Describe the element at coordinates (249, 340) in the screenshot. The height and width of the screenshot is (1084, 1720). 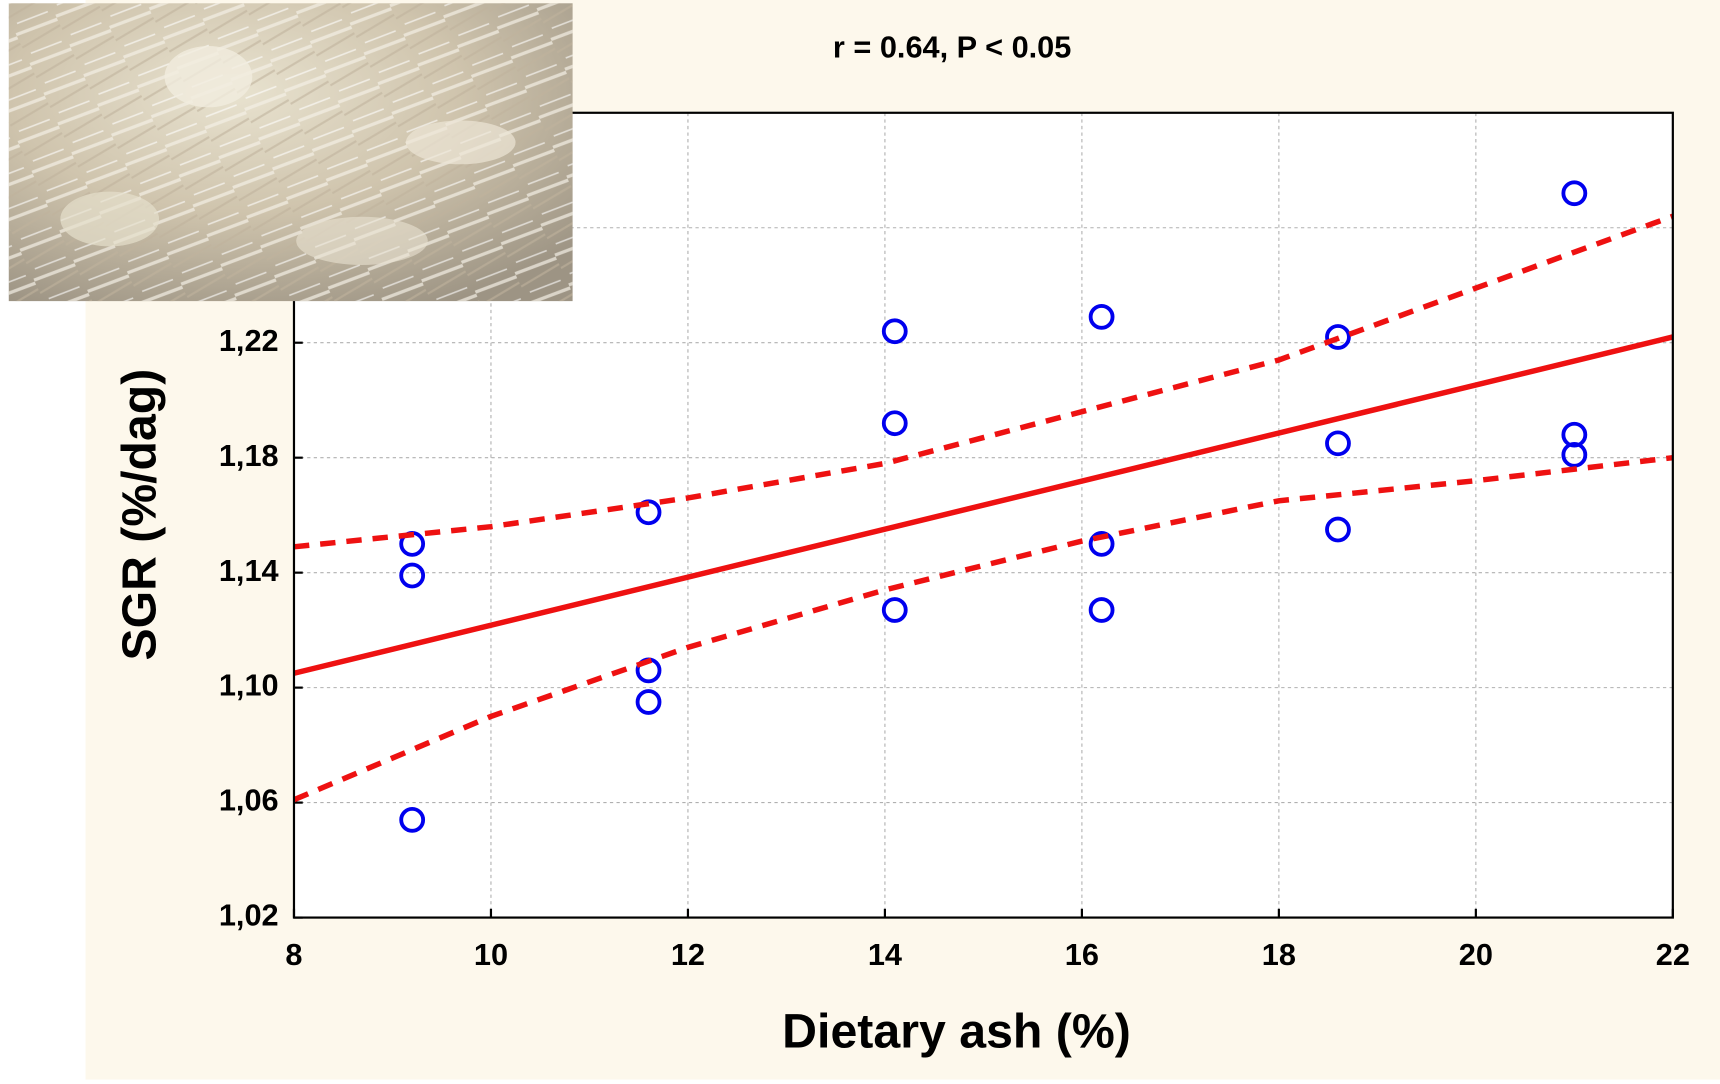
I see `y-tick-label: 1,22` at that location.